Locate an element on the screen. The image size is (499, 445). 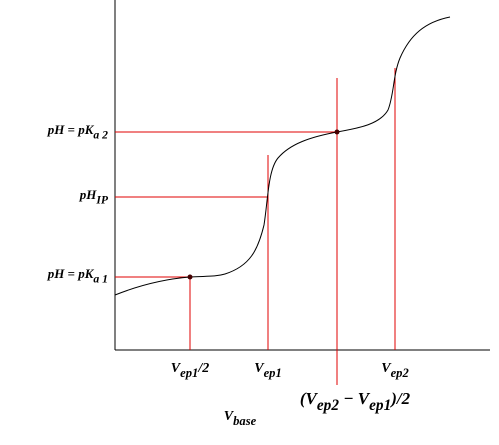
label-part: (V is located at coordinates (309, 398).